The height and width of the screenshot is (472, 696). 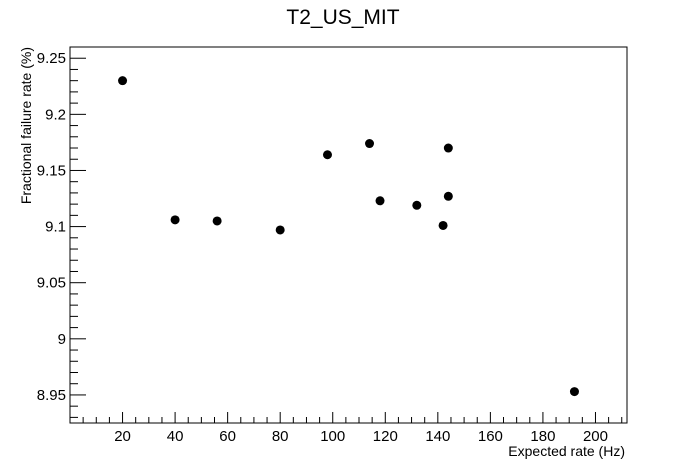 What do you see at coordinates (55, 114) in the screenshot?
I see `y-tick-label: 9.2` at bounding box center [55, 114].